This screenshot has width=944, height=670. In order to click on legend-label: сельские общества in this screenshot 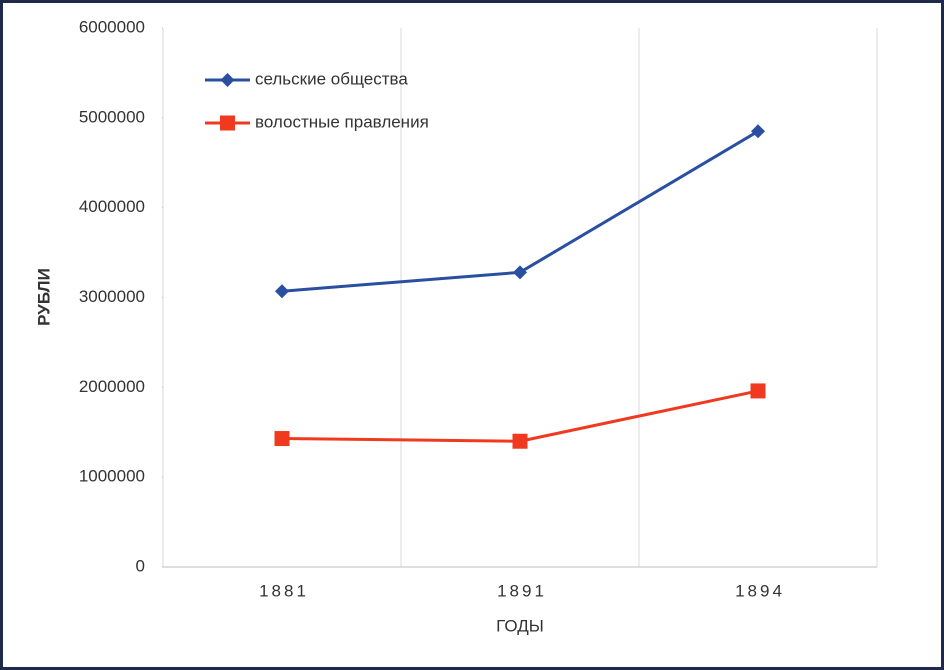, I will do `click(331, 78)`.